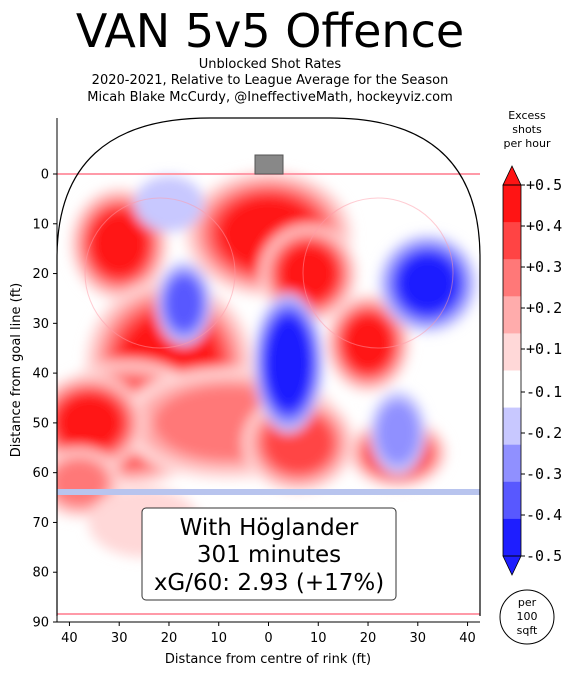 This screenshot has width=581, height=675. What do you see at coordinates (40, 374) in the screenshot?
I see `y-tick-label: 40` at bounding box center [40, 374].